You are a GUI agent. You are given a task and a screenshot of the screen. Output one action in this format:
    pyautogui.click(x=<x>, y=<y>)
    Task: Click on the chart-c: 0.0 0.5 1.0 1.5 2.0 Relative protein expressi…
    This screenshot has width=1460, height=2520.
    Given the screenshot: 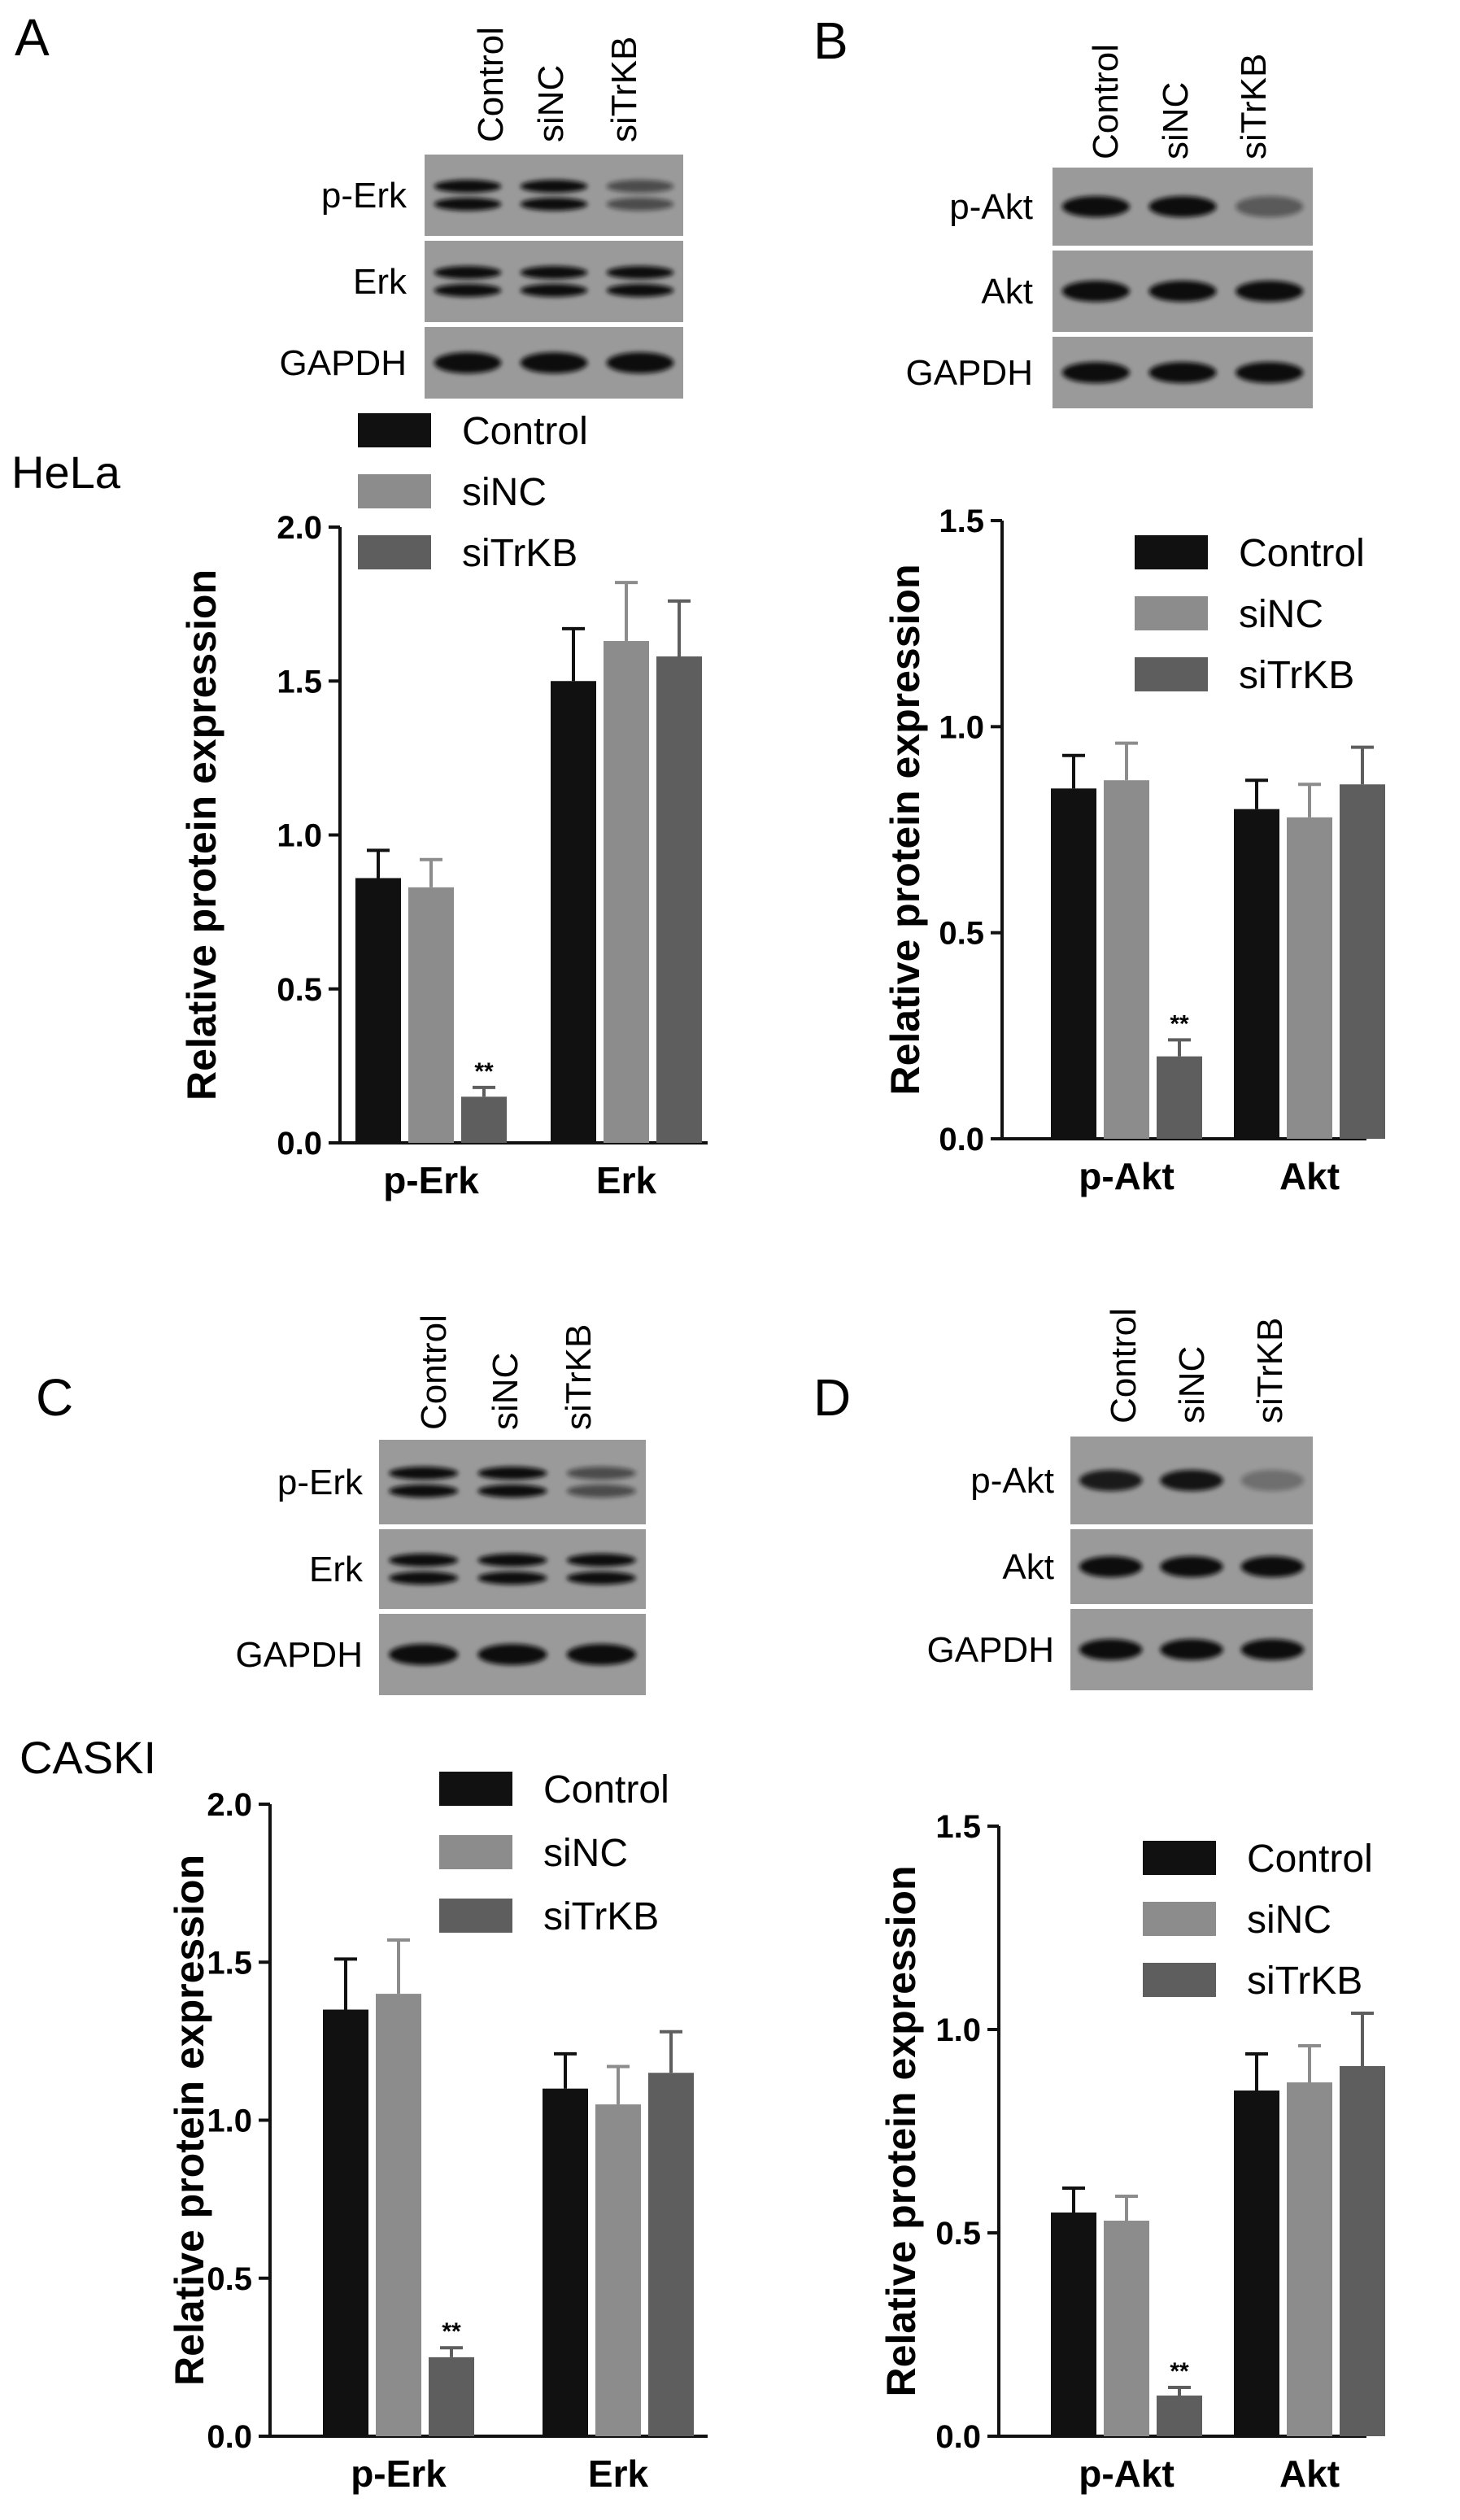 What is the action you would take?
    pyautogui.click(x=437, y=2131)
    